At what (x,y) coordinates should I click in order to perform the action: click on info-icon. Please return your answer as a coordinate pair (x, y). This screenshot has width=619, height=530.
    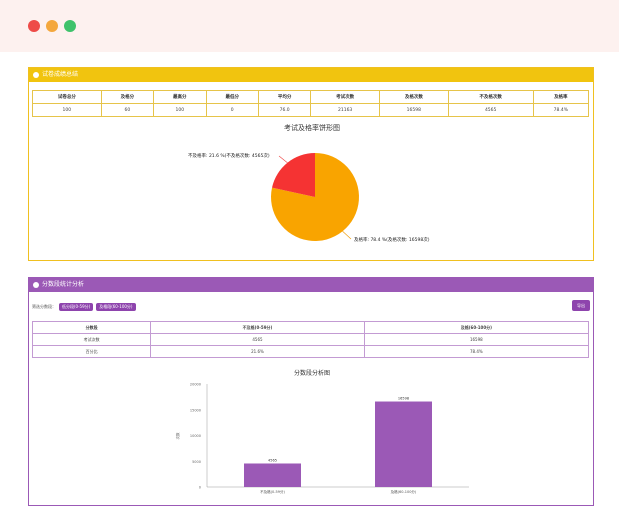
    Looking at the image, I should click on (36, 75).